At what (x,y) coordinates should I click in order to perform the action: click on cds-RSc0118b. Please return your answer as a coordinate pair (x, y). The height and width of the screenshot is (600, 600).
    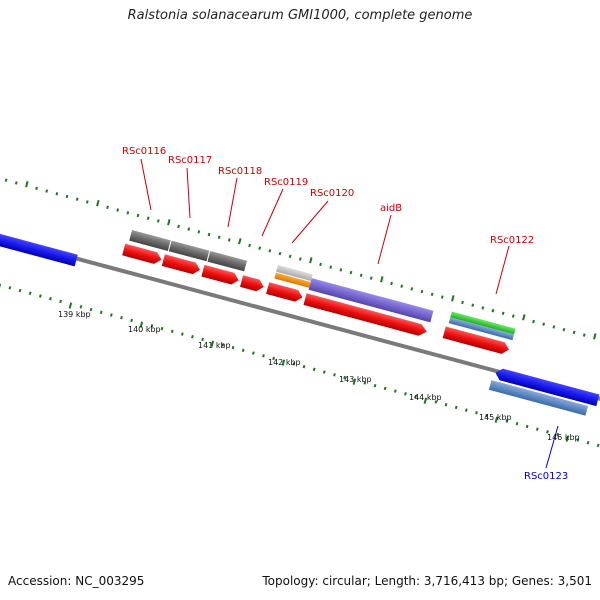
    Looking at the image, I should click on (252, 284).